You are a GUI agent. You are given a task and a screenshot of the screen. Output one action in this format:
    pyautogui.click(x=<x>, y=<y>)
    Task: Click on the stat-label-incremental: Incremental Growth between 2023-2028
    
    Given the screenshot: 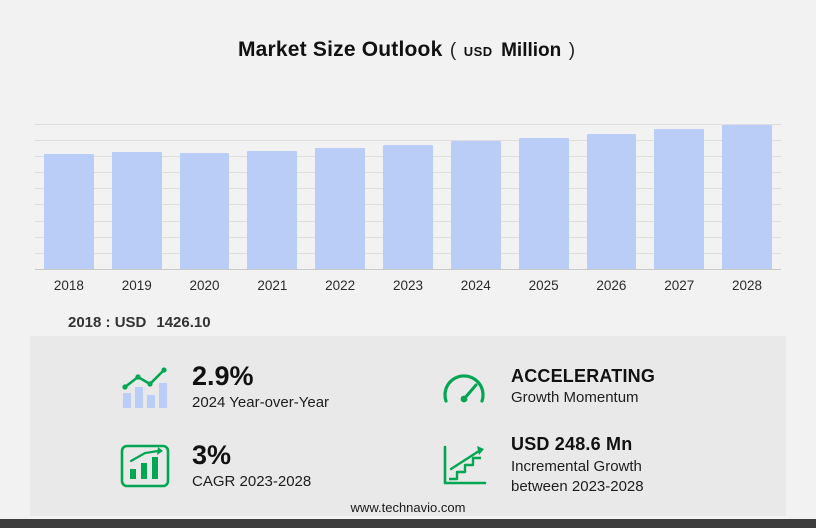 What is the action you would take?
    pyautogui.click(x=577, y=476)
    